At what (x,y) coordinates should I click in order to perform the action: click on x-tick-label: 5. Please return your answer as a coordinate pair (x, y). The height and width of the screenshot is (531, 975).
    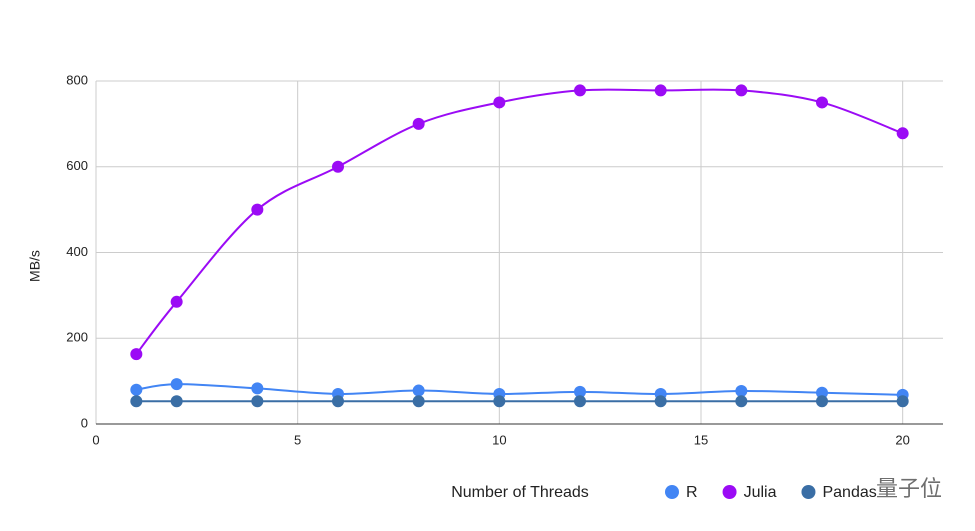
    Looking at the image, I should click on (297, 439).